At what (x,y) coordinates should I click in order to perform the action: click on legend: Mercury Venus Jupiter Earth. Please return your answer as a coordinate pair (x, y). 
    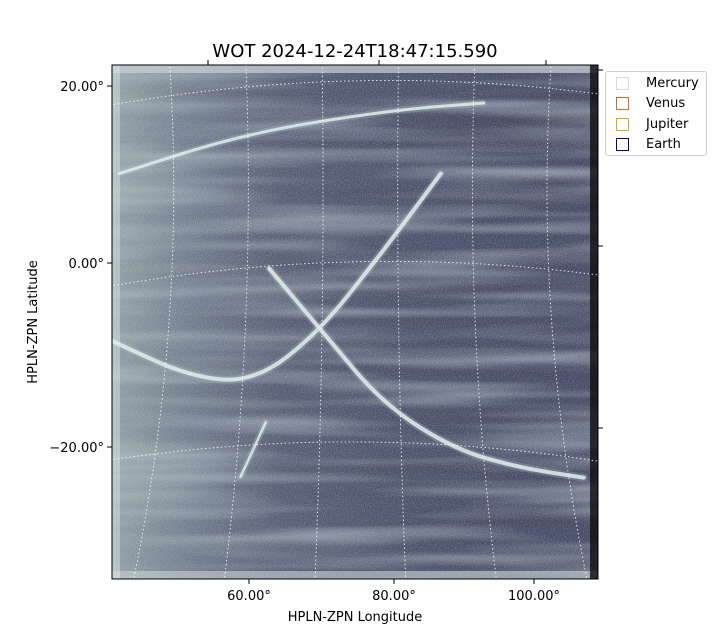
    Looking at the image, I should click on (656, 113).